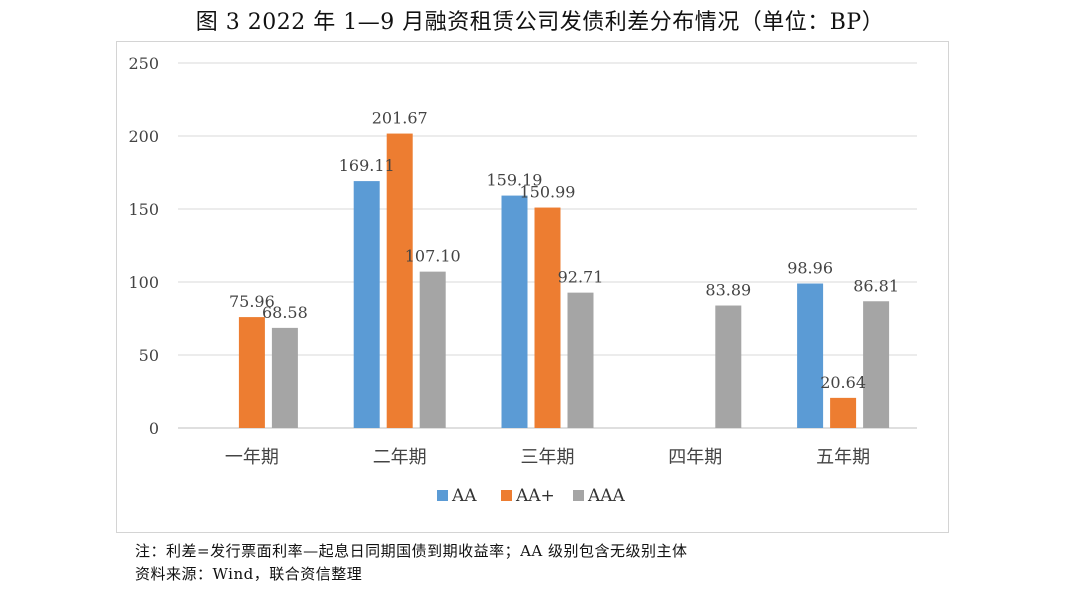 Image resolution: width=1080 pixels, height=591 pixels. I want to click on legend-label: AAA, so click(606, 496).